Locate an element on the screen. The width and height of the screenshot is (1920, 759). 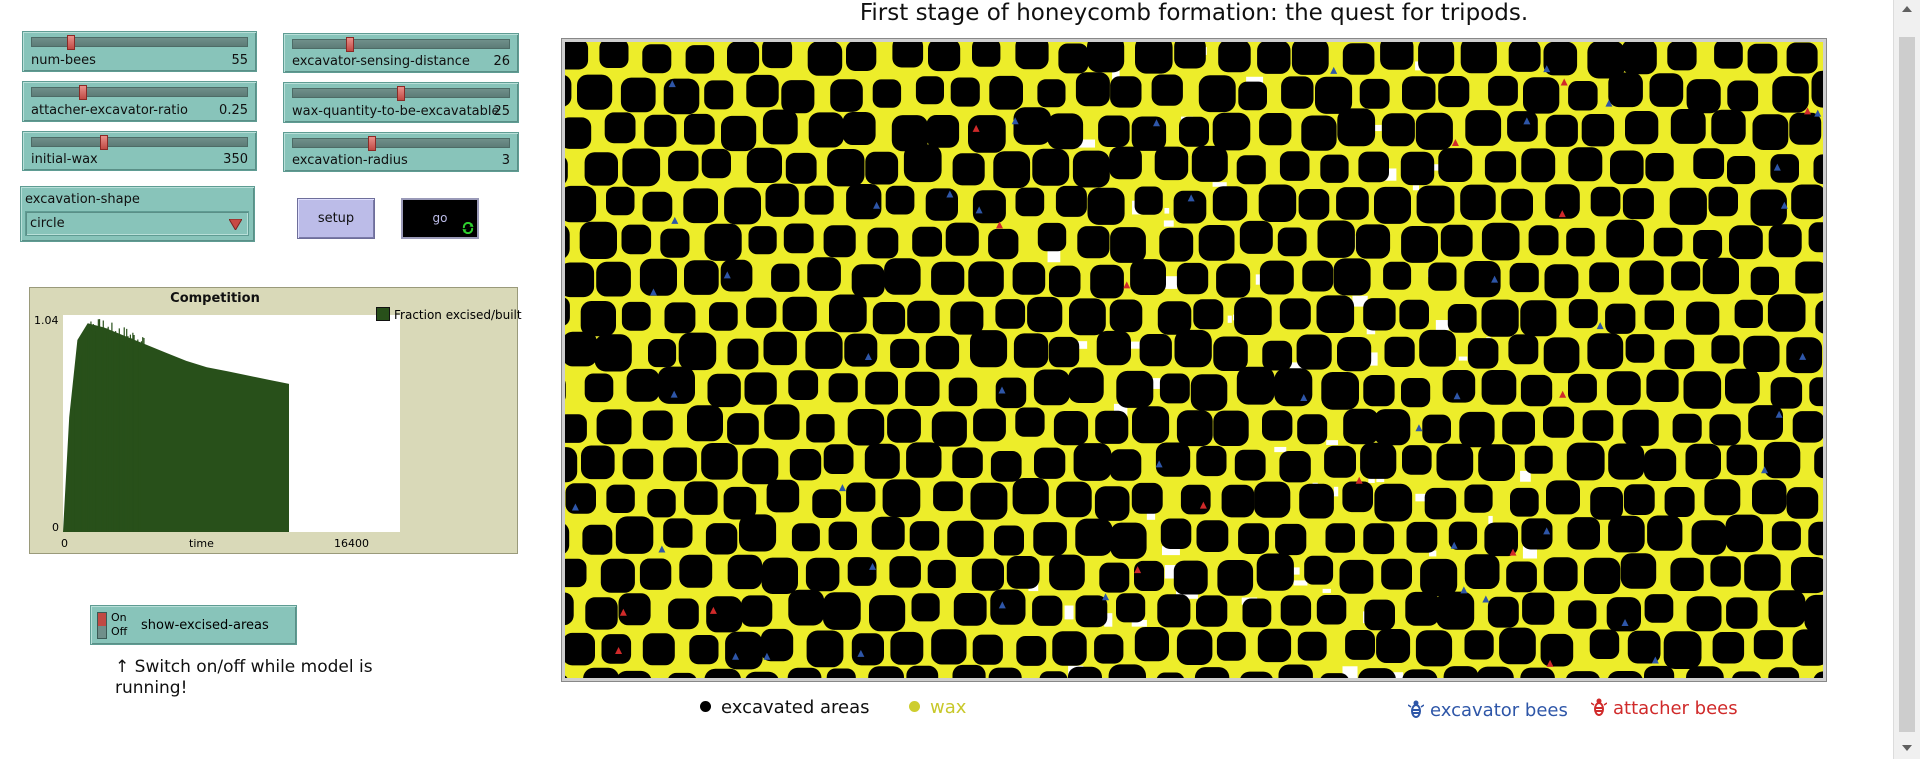
slider-attacher-excavator-ratio: attacher-excavator-ratio 0.25 is located at coordinates (139, 101).